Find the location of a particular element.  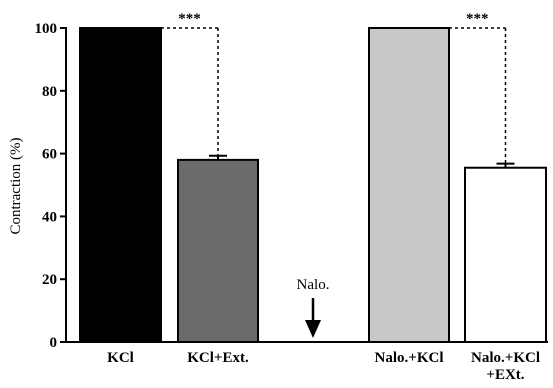

bar-nalo-kcl is located at coordinates (409, 185).